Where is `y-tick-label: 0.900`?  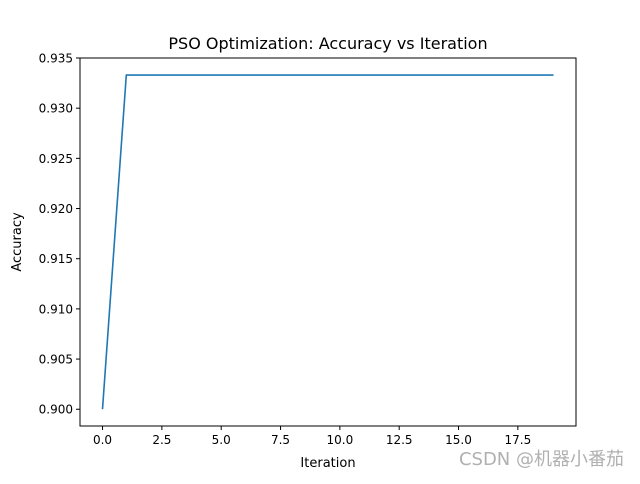 y-tick-label: 0.900 is located at coordinates (56, 410).